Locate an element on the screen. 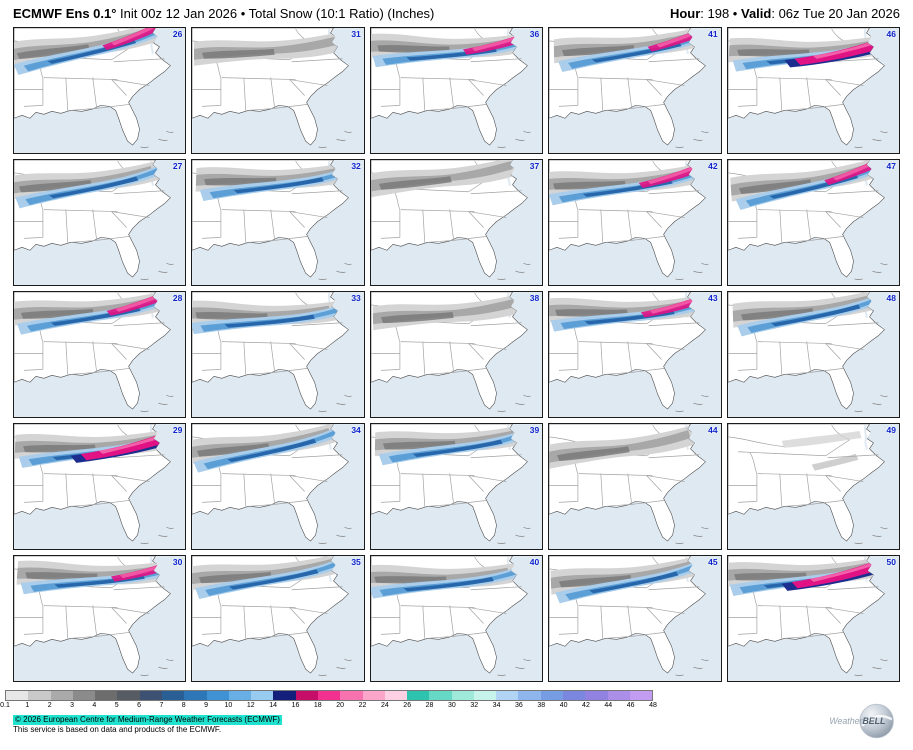 The image size is (913, 750). colorbar-tick-label: 12 is located at coordinates (250, 705).